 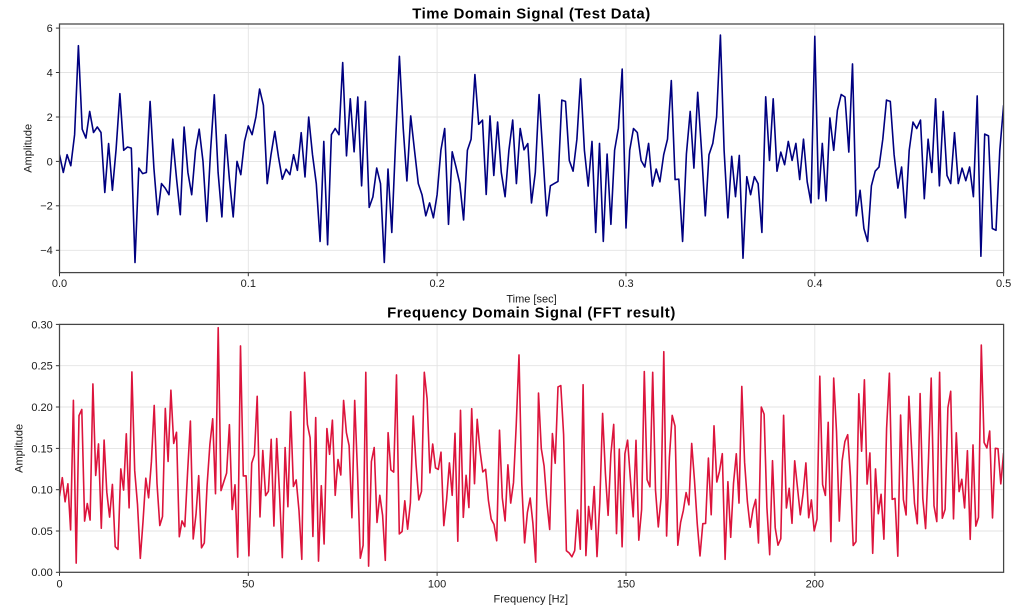 I want to click on svg-text: 0.30, so click(x=41, y=325).